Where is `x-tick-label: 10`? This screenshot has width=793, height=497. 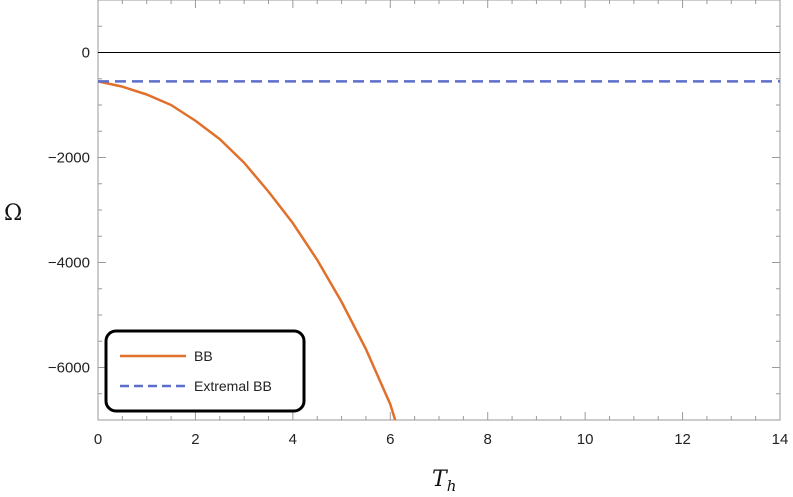 x-tick-label: 10 is located at coordinates (585, 439).